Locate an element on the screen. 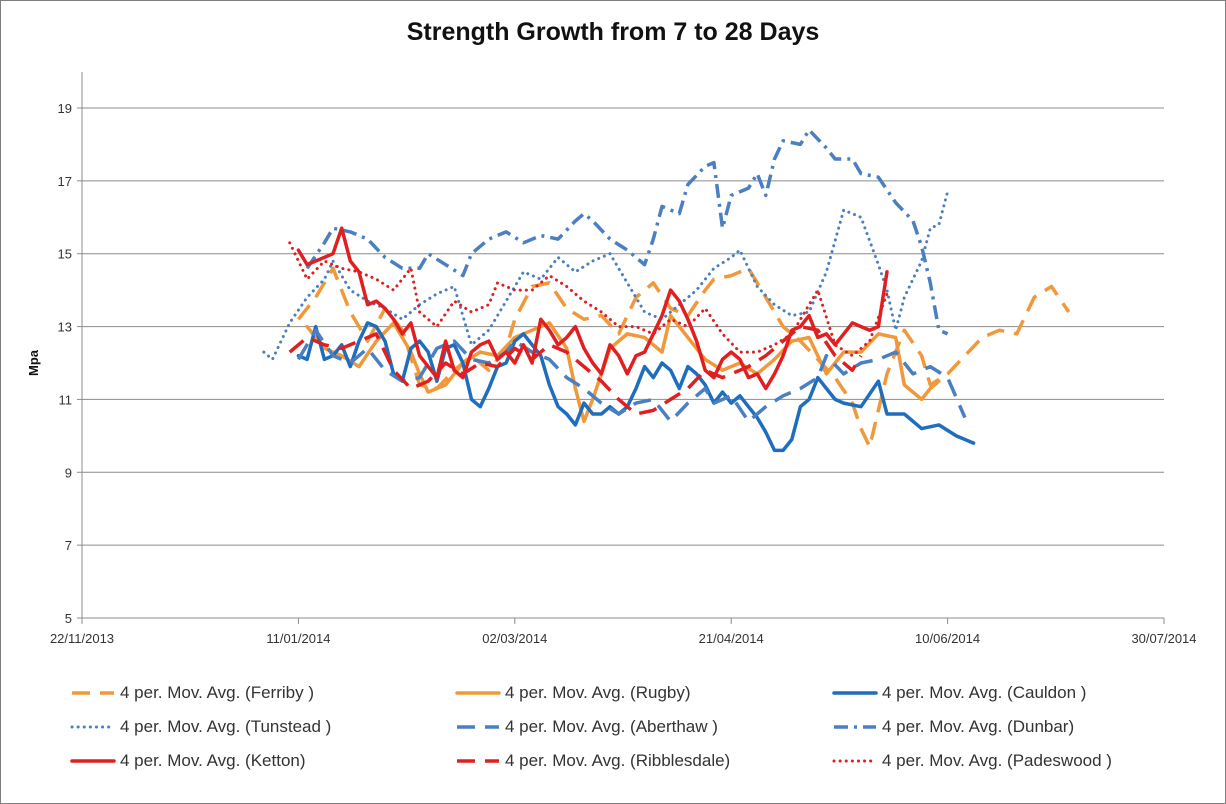 The height and width of the screenshot is (804, 1226). legend-item: 4 per. Mov. Avg. (Aberthaw ) is located at coordinates (586, 727).